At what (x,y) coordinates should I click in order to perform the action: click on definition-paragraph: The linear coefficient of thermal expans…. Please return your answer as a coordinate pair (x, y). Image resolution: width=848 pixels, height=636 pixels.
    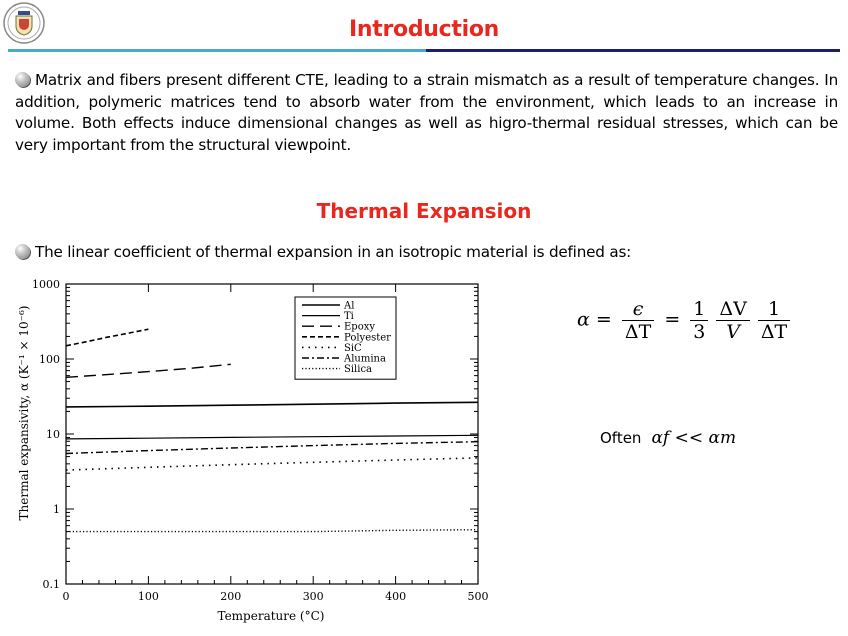
    Looking at the image, I should click on (426, 253).